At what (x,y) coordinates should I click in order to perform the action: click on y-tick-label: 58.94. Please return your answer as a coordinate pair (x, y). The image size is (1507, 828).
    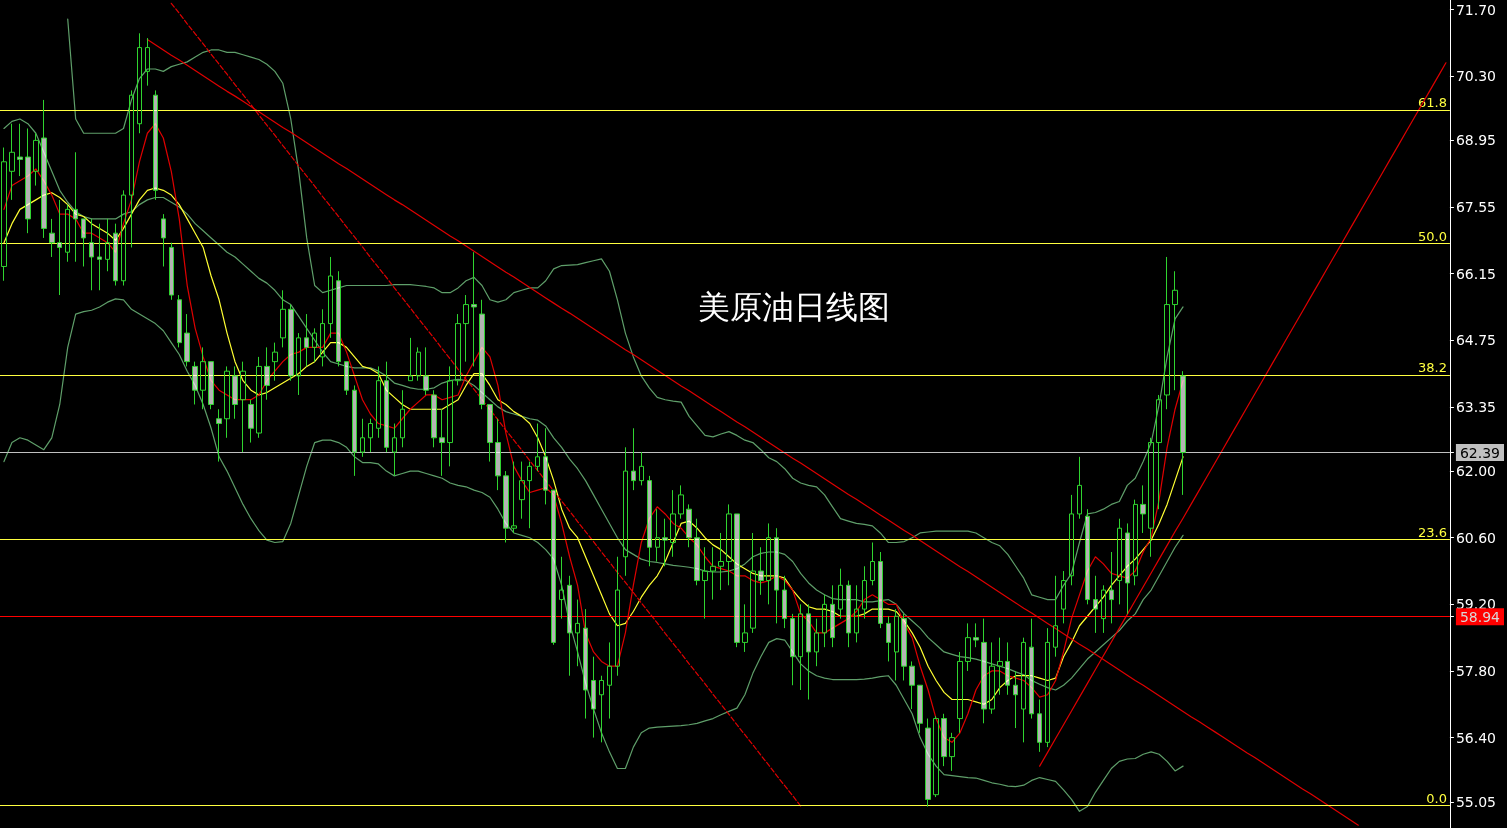
    Looking at the image, I should click on (1480, 617).